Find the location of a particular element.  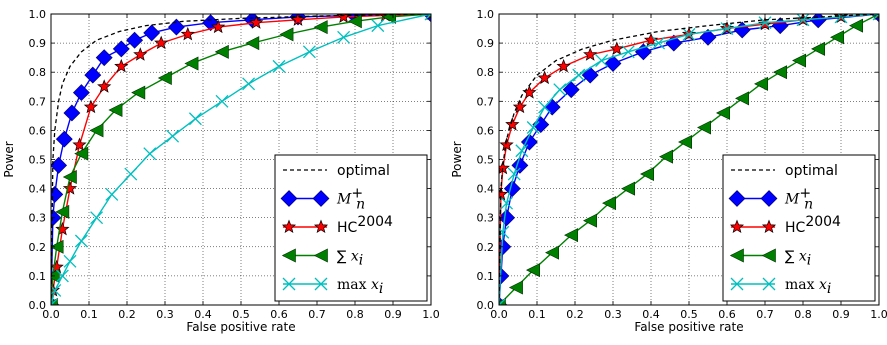

legend-label: optimal is located at coordinates (811, 171).